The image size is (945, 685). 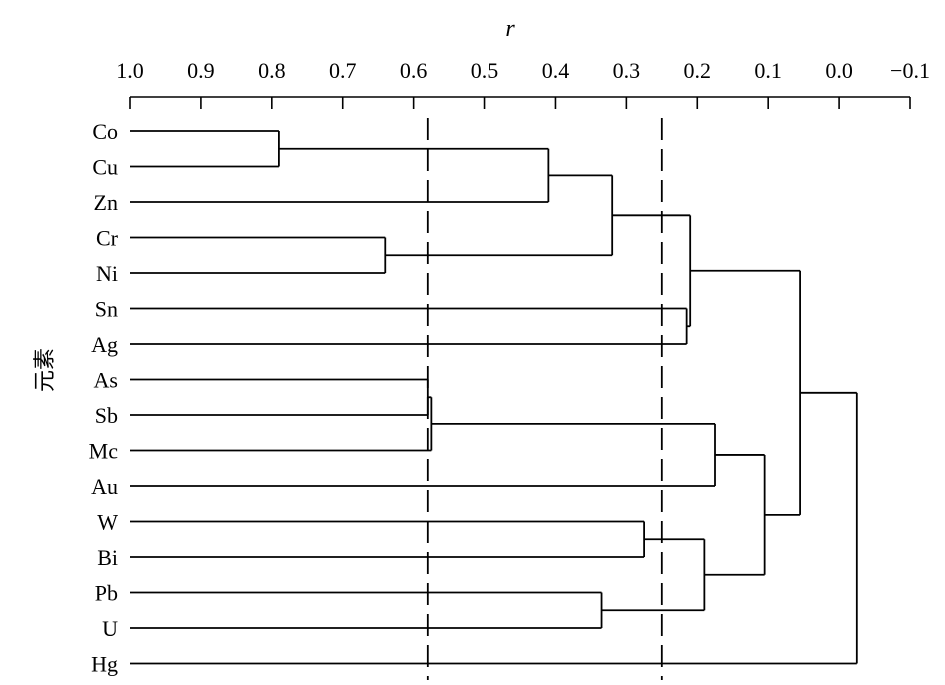 What do you see at coordinates (105, 167) in the screenshot?
I see `leaf-label: Cu` at bounding box center [105, 167].